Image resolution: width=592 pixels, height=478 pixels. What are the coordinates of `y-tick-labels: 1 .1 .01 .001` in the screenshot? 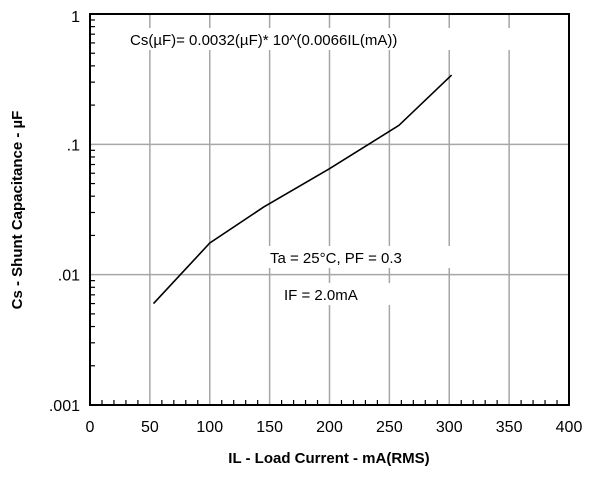 It's located at (64, 212).